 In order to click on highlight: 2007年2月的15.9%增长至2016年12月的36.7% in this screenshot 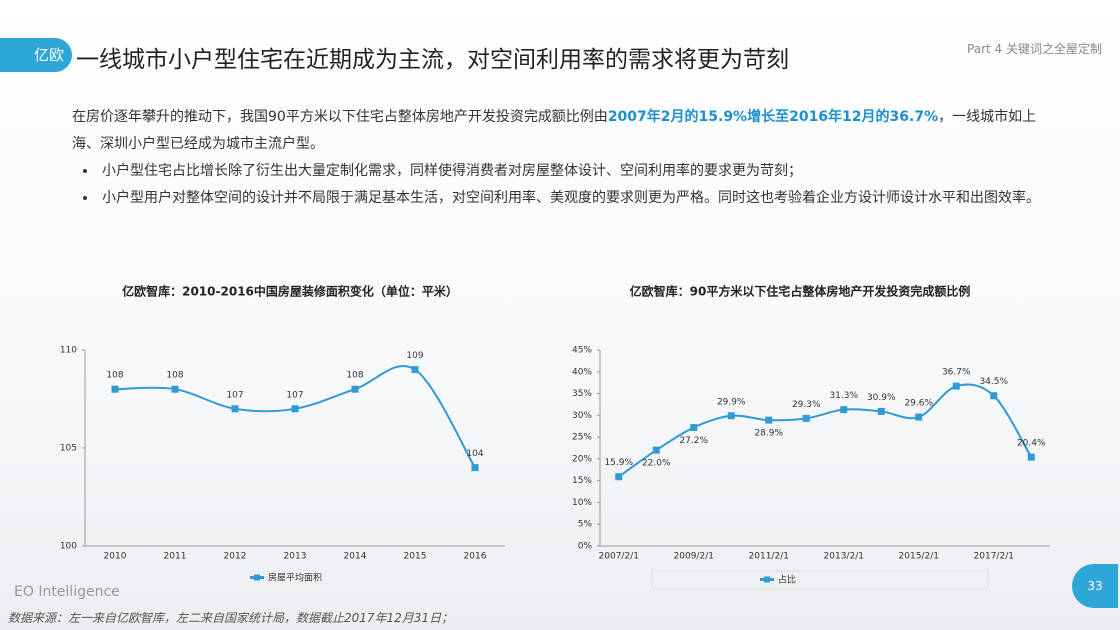, I will do `click(773, 117)`.